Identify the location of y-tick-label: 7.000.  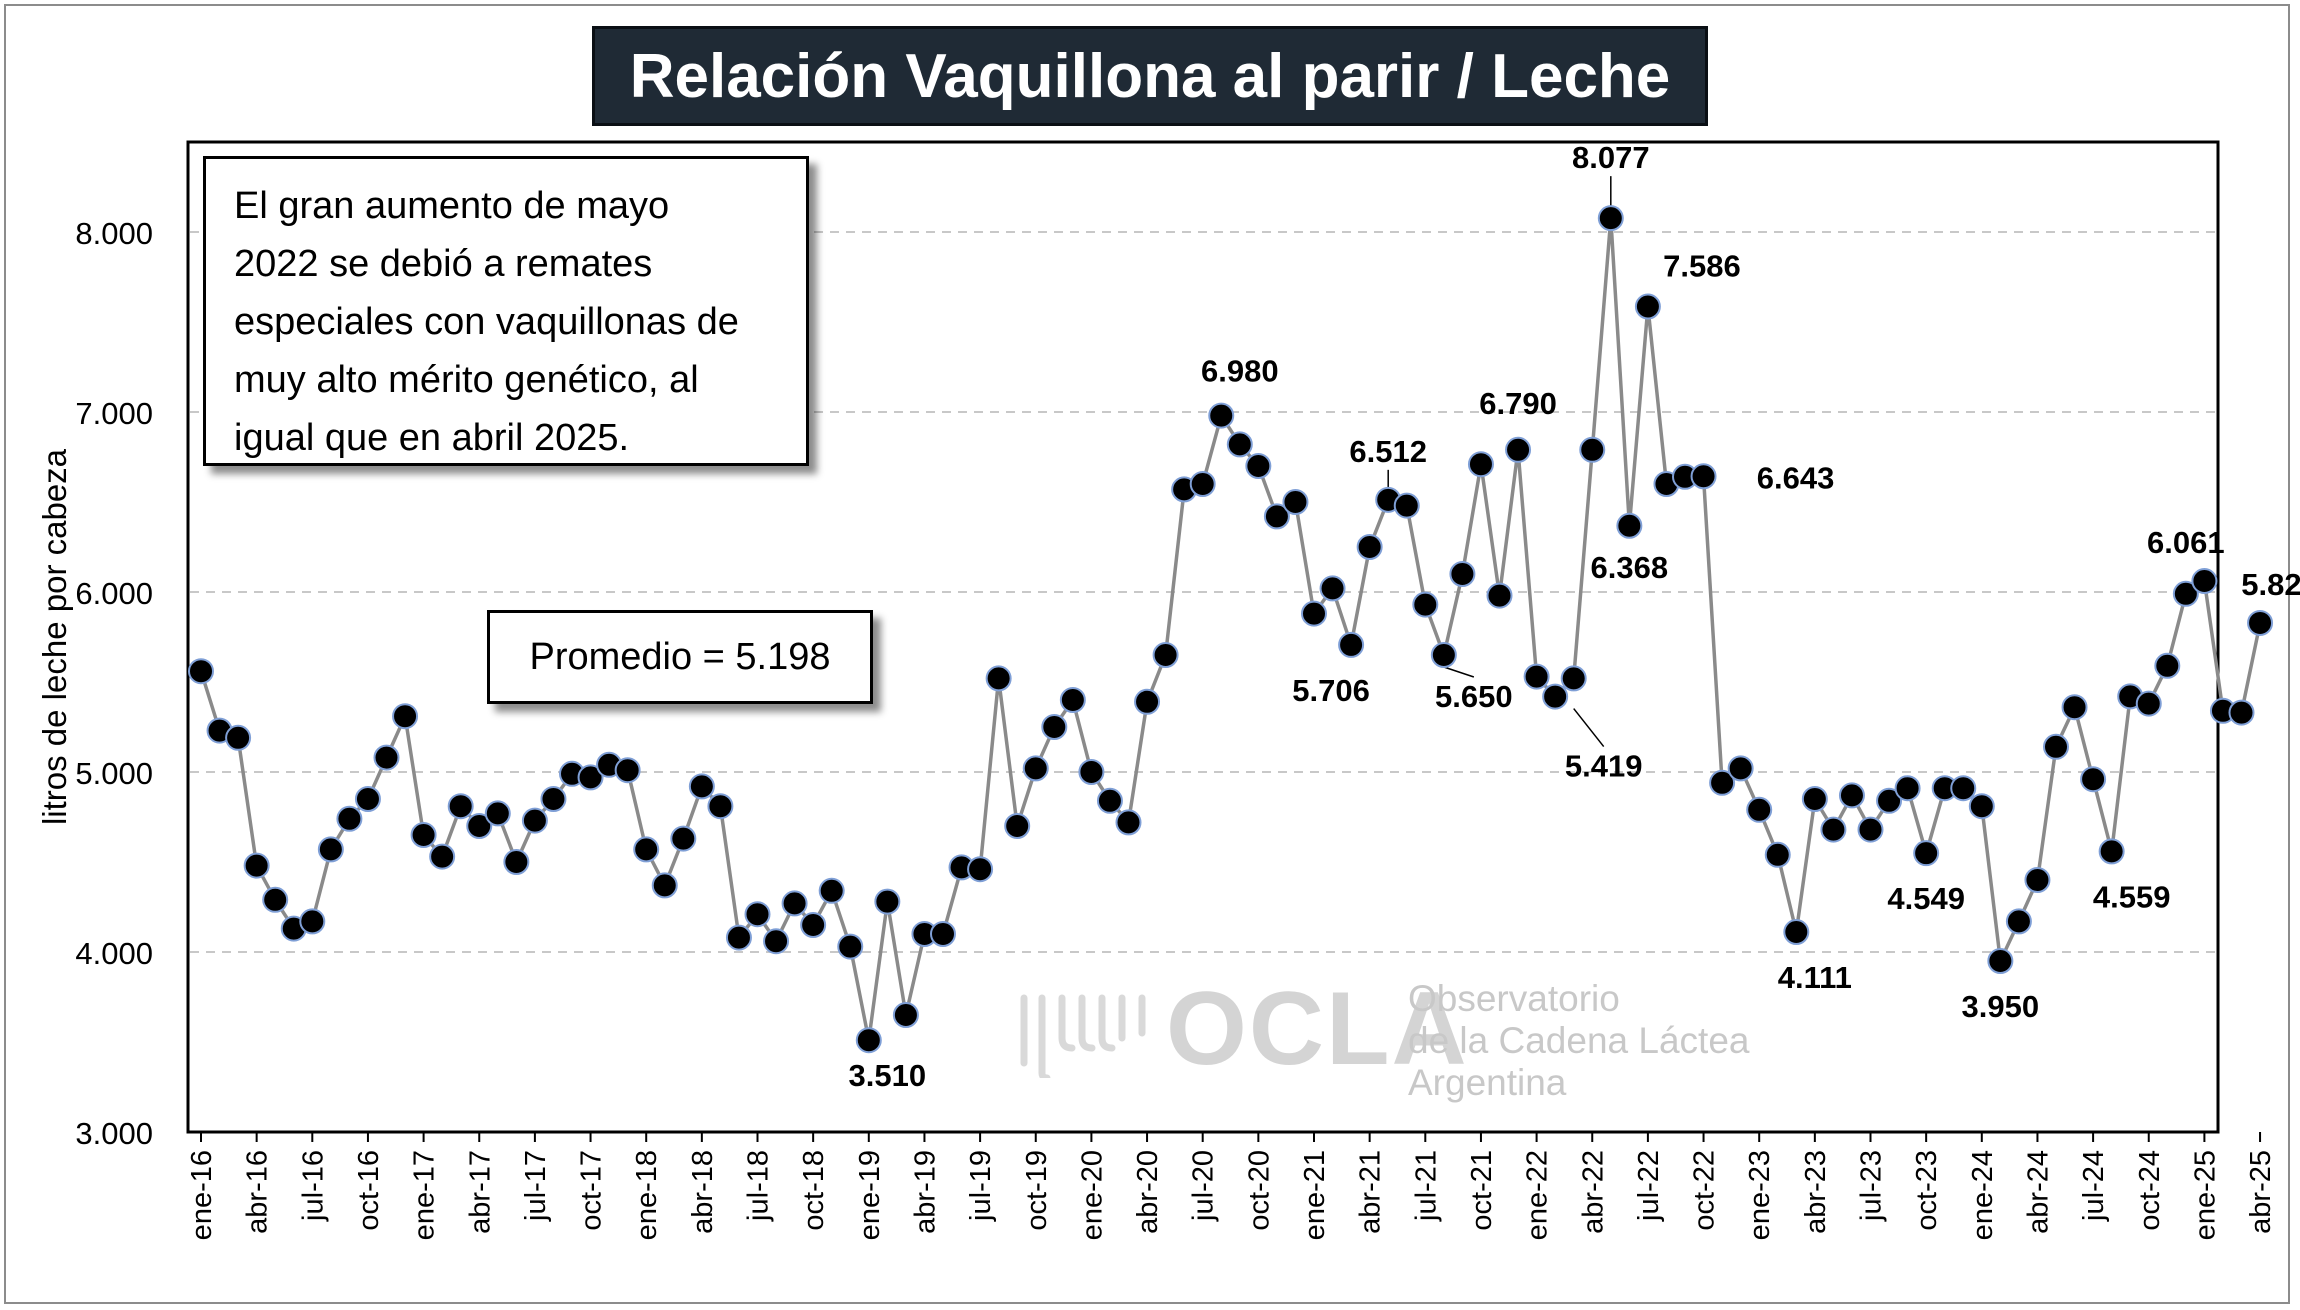
(114, 413).